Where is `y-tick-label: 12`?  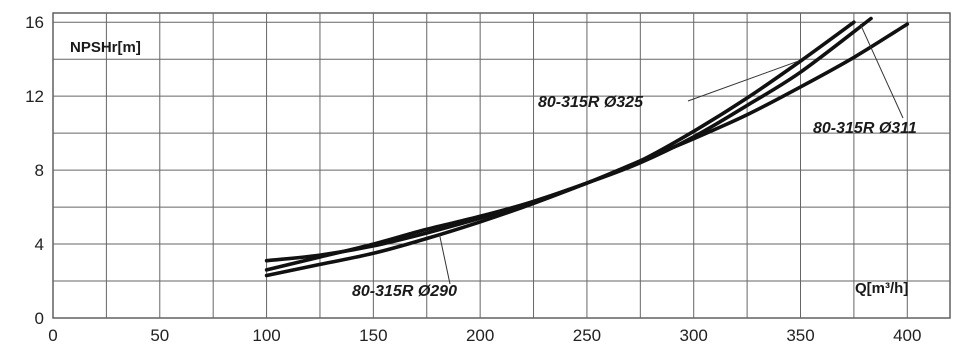
y-tick-label: 12 is located at coordinates (34, 96).